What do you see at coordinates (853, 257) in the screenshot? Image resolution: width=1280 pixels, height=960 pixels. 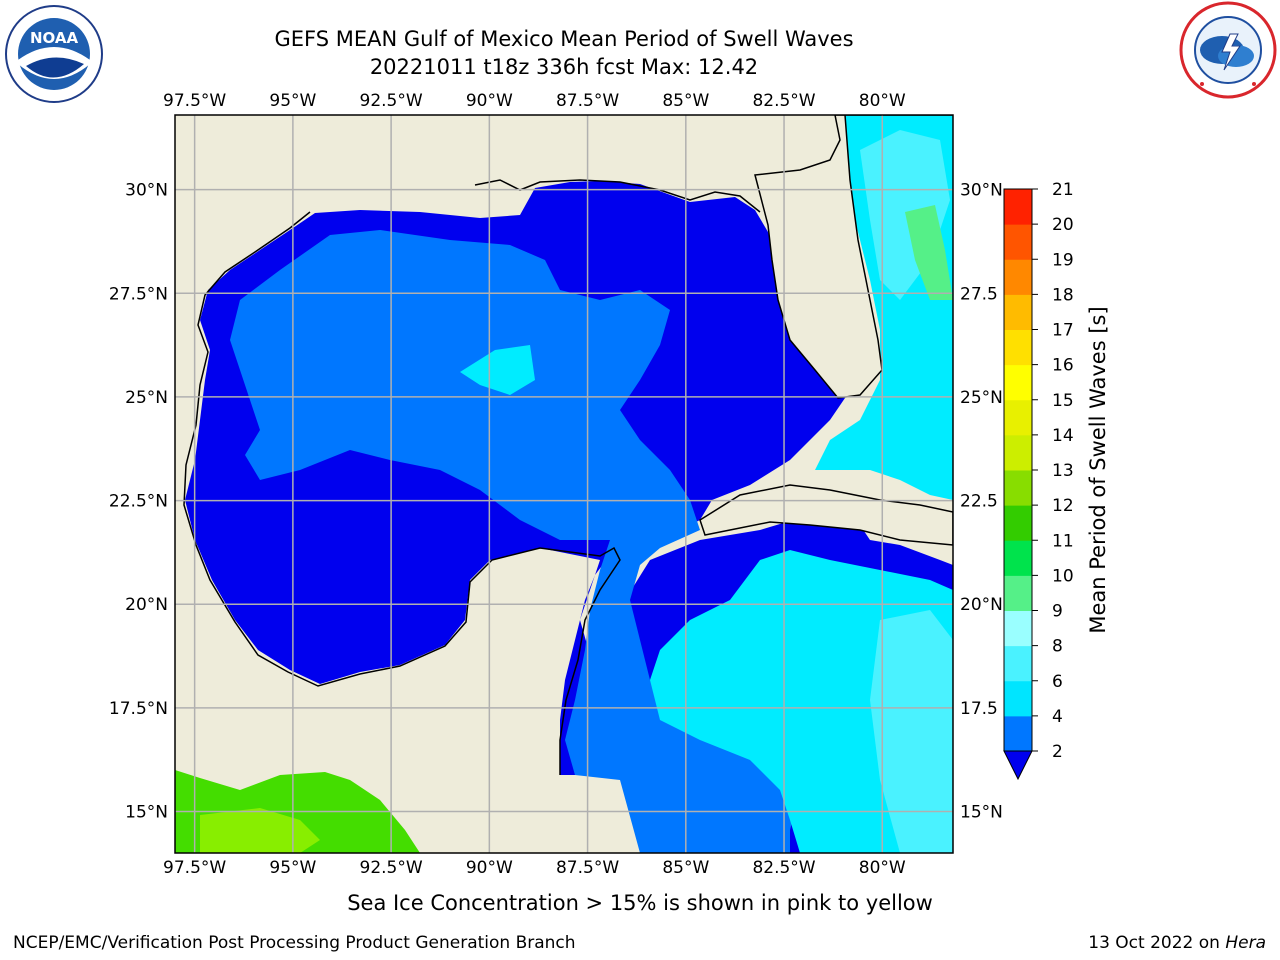 I see `florida-land` at bounding box center [853, 257].